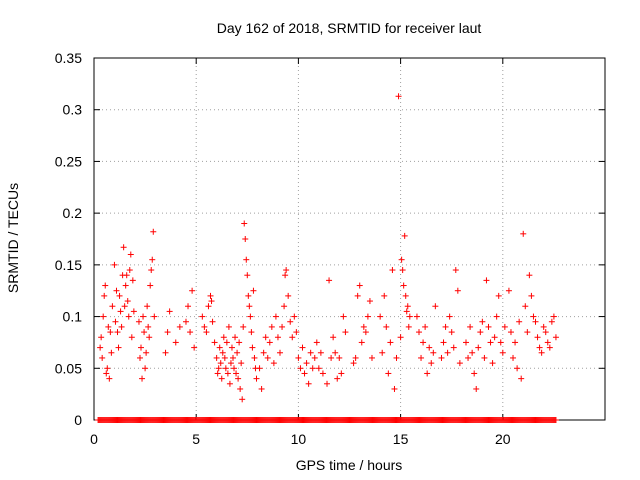 Image resolution: width=640 pixels, height=480 pixels. What do you see at coordinates (68, 161) in the screenshot?
I see `y-tick-label: 0.25` at bounding box center [68, 161].